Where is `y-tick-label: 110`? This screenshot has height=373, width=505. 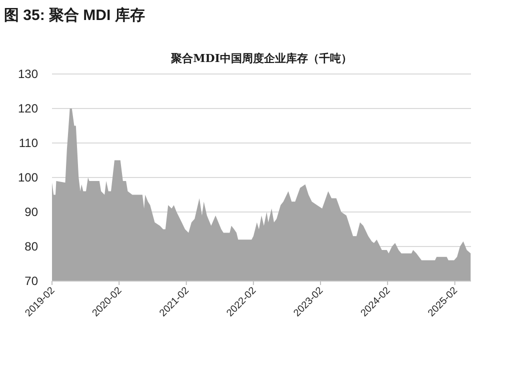 y-tick-label: 110 is located at coordinates (28, 143).